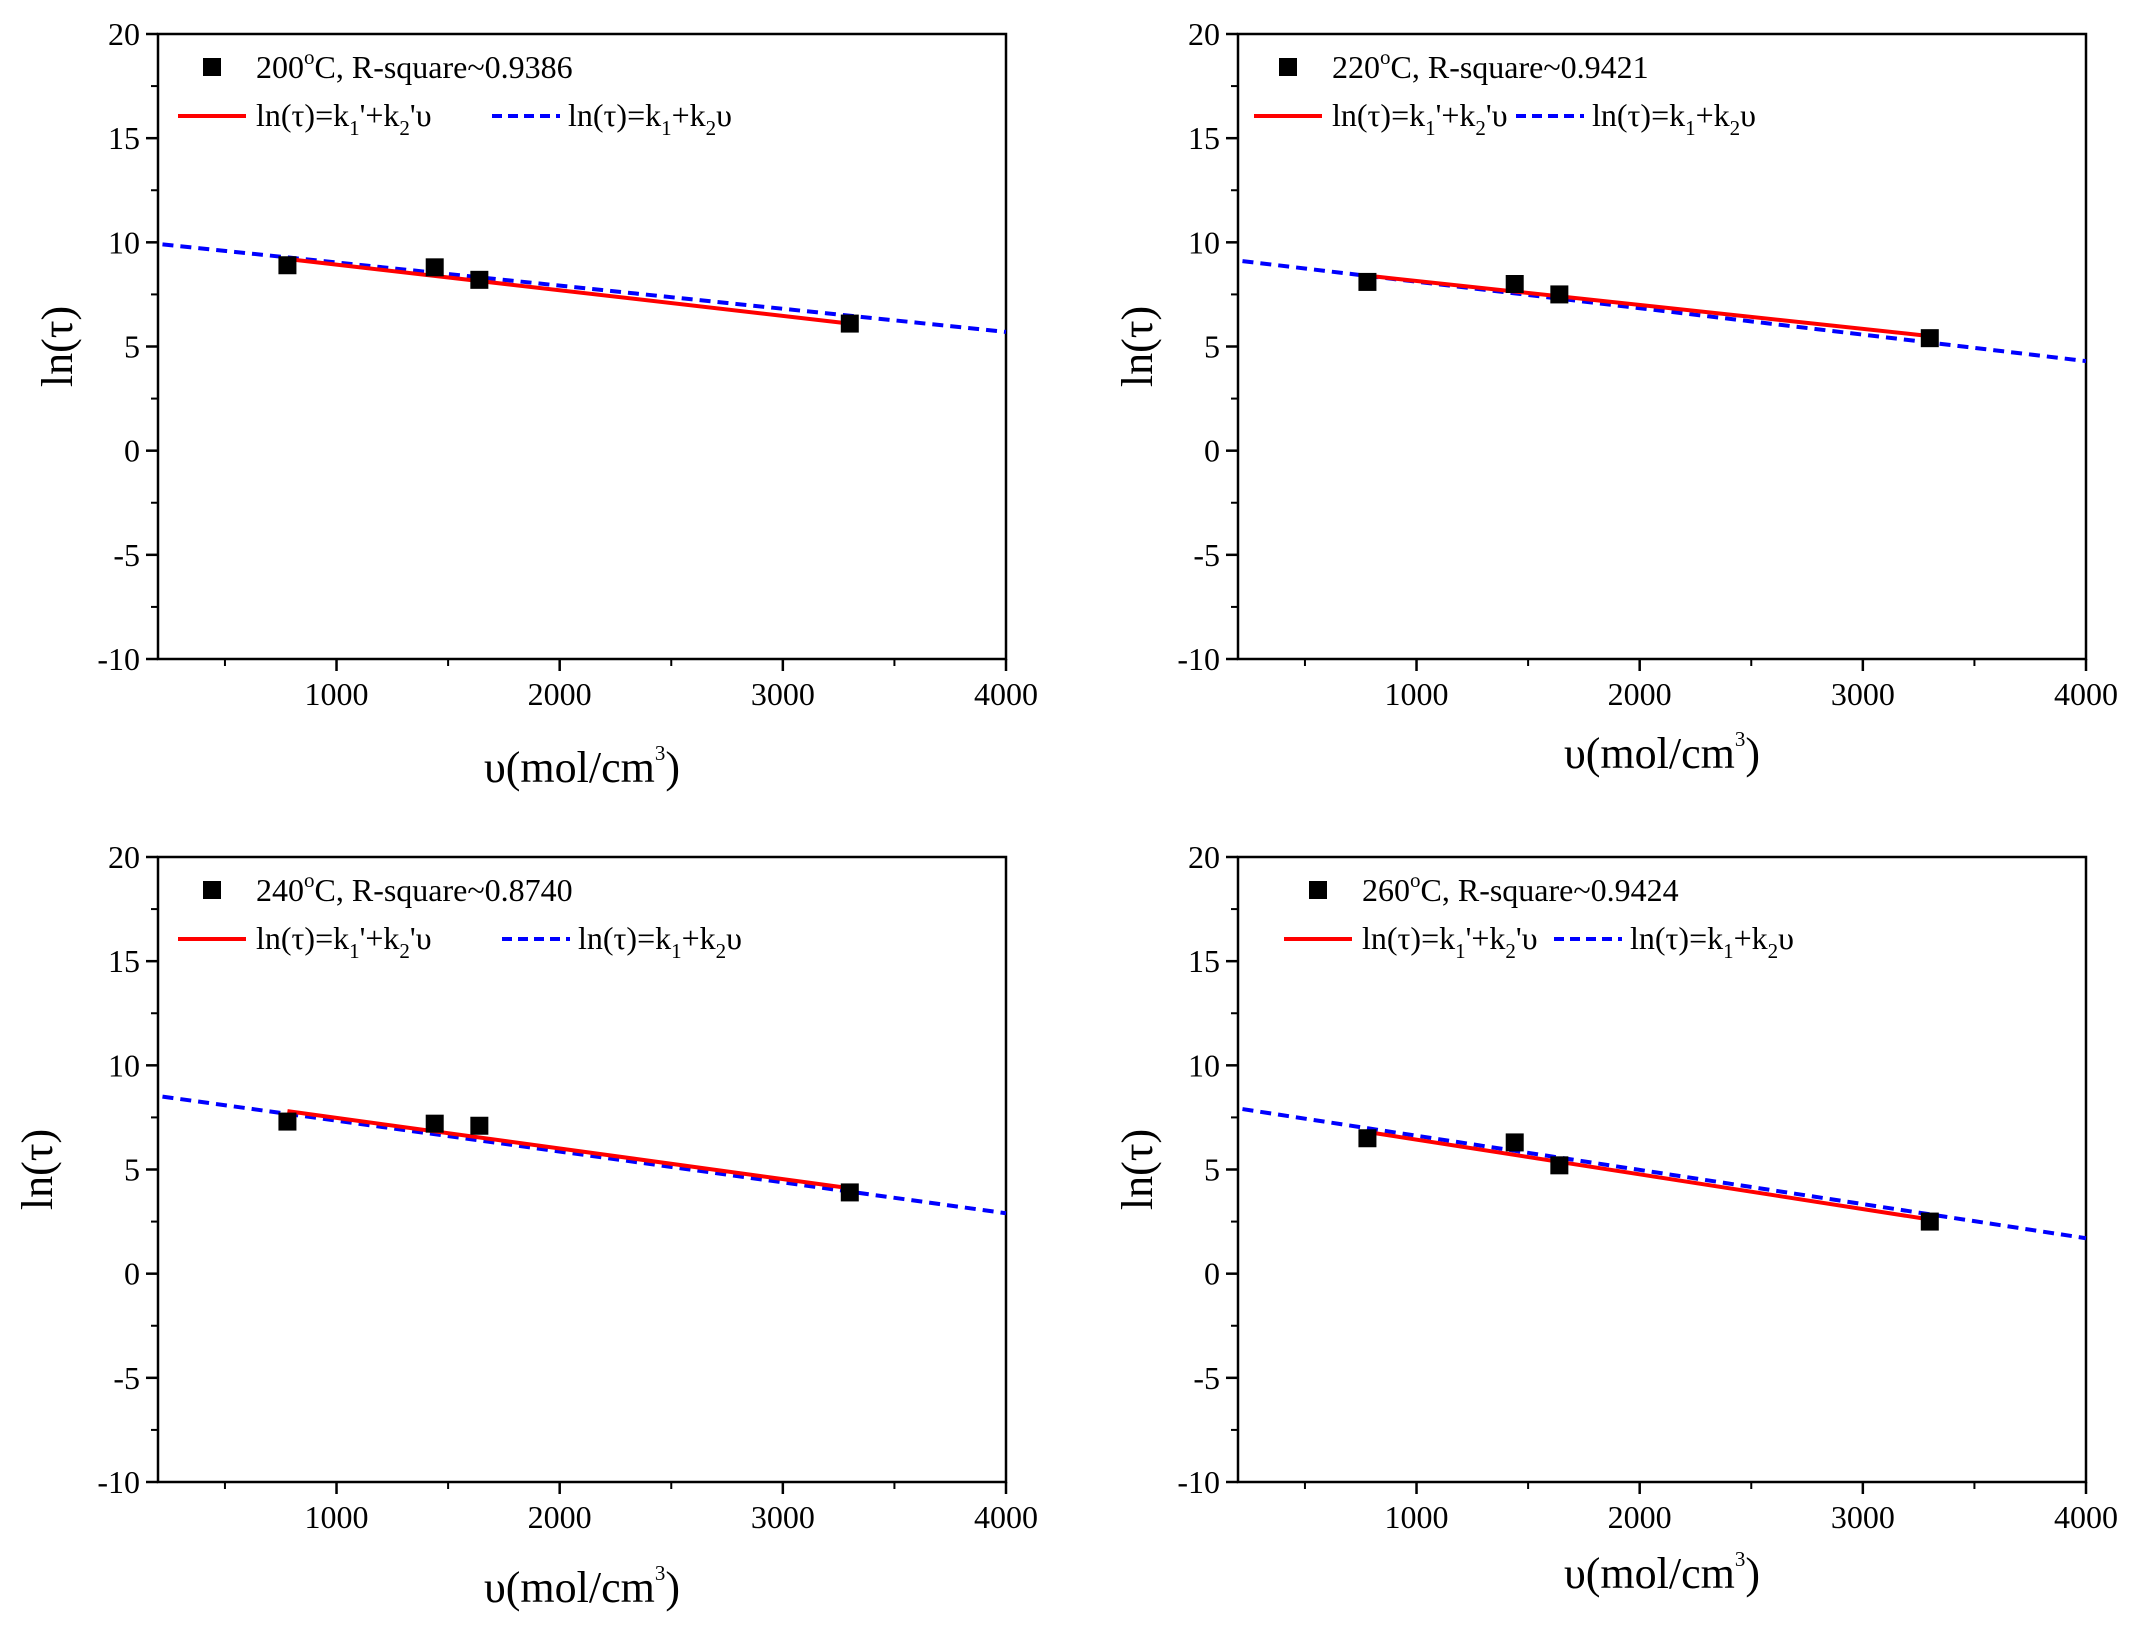 Image resolution: width=2144 pixels, height=1625 pixels. What do you see at coordinates (1520, 888) in the screenshot?
I see `legend-label-points: 260oC, R-square~0.9424` at bounding box center [1520, 888].